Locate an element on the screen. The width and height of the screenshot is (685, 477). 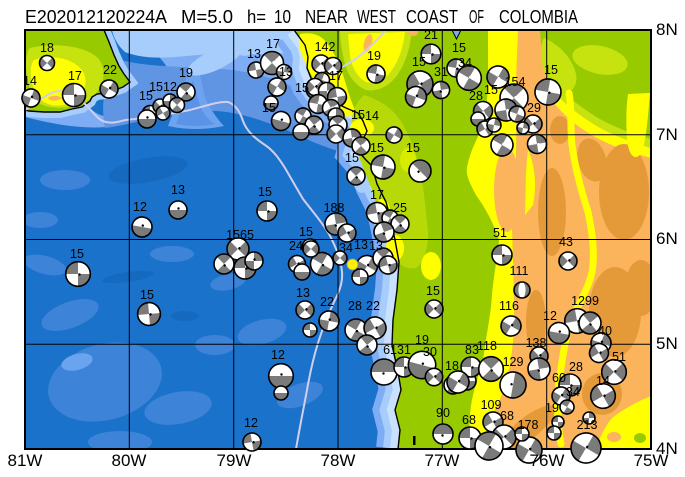
svg-text: 90 is located at coordinates (443, 413).